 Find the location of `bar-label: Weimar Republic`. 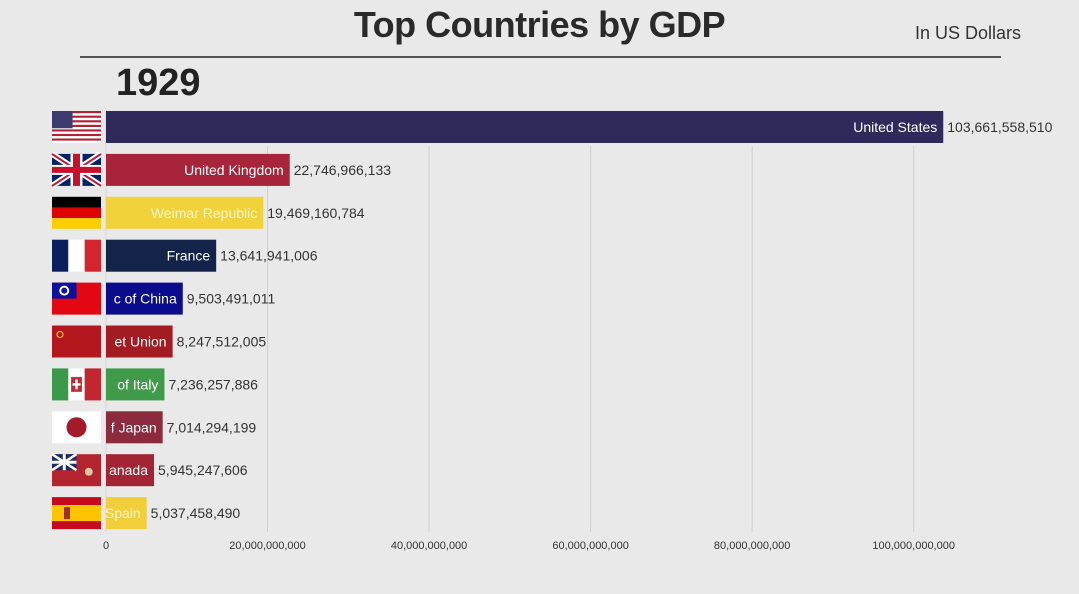

bar-label: Weimar Republic is located at coordinates (204, 213).